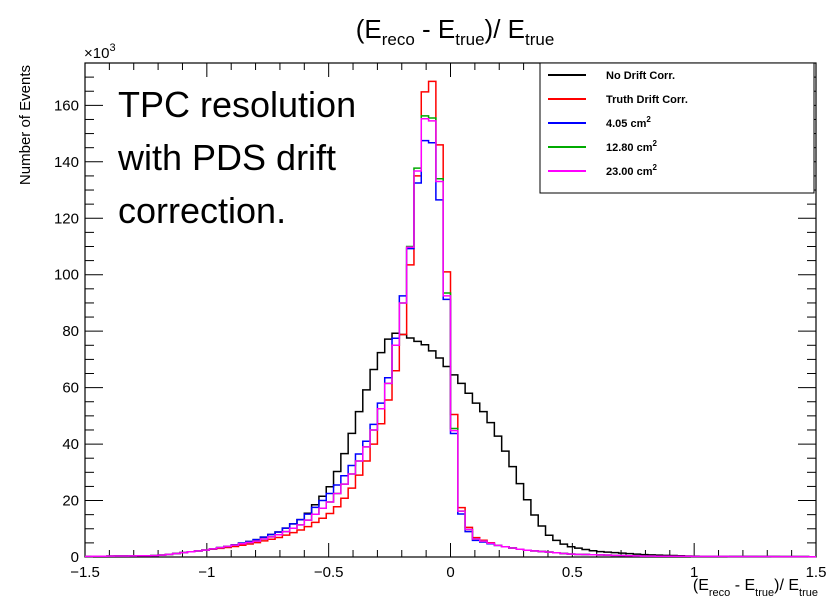 The image size is (831, 605). I want to click on annotation-line-2: with PDS drift, so click(226, 157).